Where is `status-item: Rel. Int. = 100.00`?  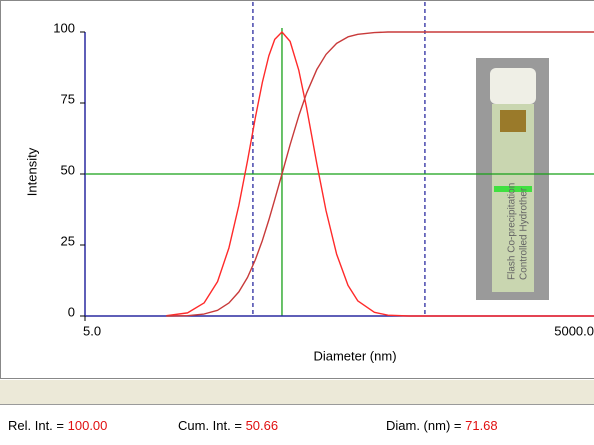 status-item: Rel. Int. = 100.00 is located at coordinates (57, 425).